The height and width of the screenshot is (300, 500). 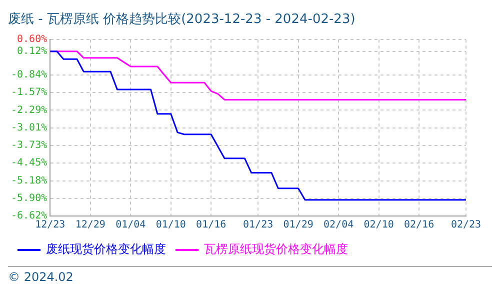 What do you see at coordinates (211, 225) in the screenshot?
I see `x-tick-label: 01/16` at bounding box center [211, 225].